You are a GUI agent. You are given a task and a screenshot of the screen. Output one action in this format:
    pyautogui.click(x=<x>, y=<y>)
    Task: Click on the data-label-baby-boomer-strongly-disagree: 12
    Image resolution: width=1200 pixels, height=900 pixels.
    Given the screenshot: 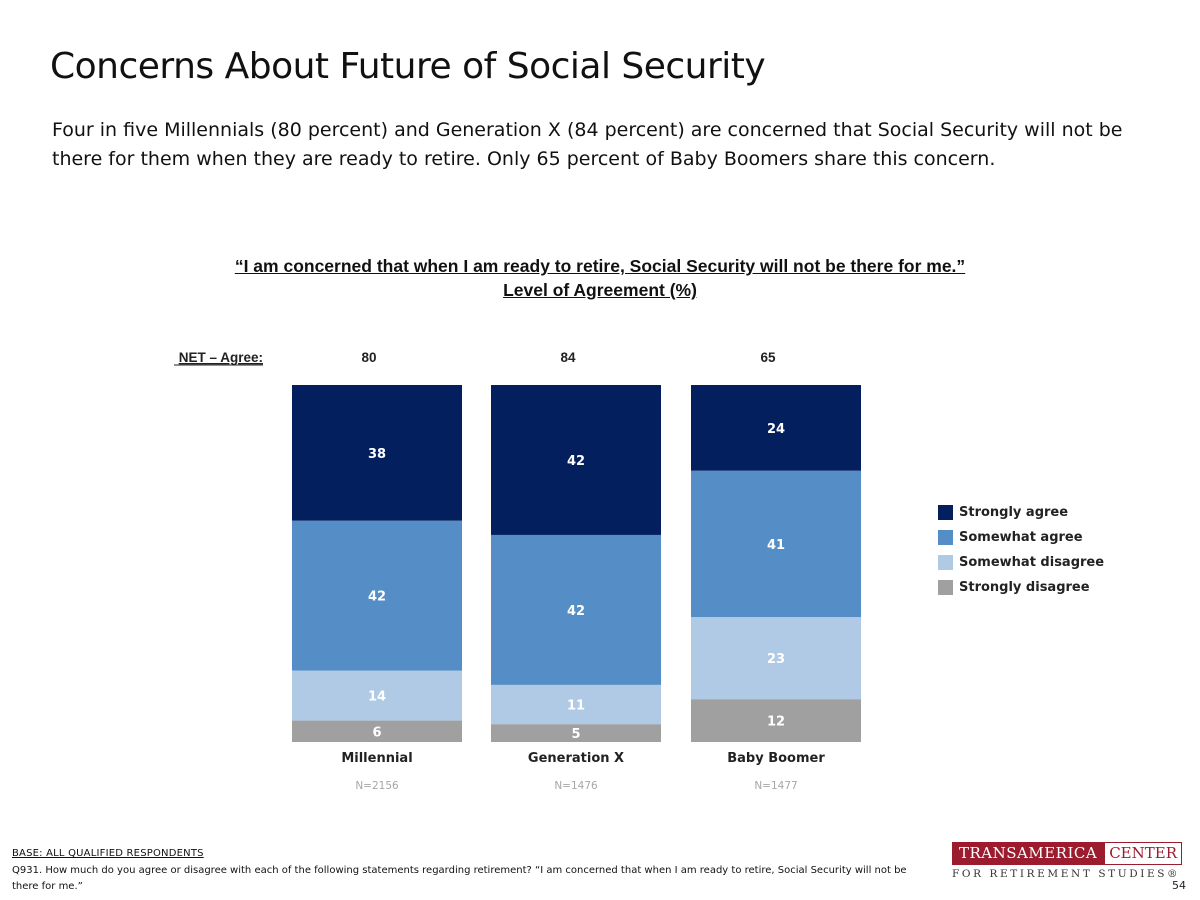 What is the action you would take?
    pyautogui.click(x=776, y=722)
    